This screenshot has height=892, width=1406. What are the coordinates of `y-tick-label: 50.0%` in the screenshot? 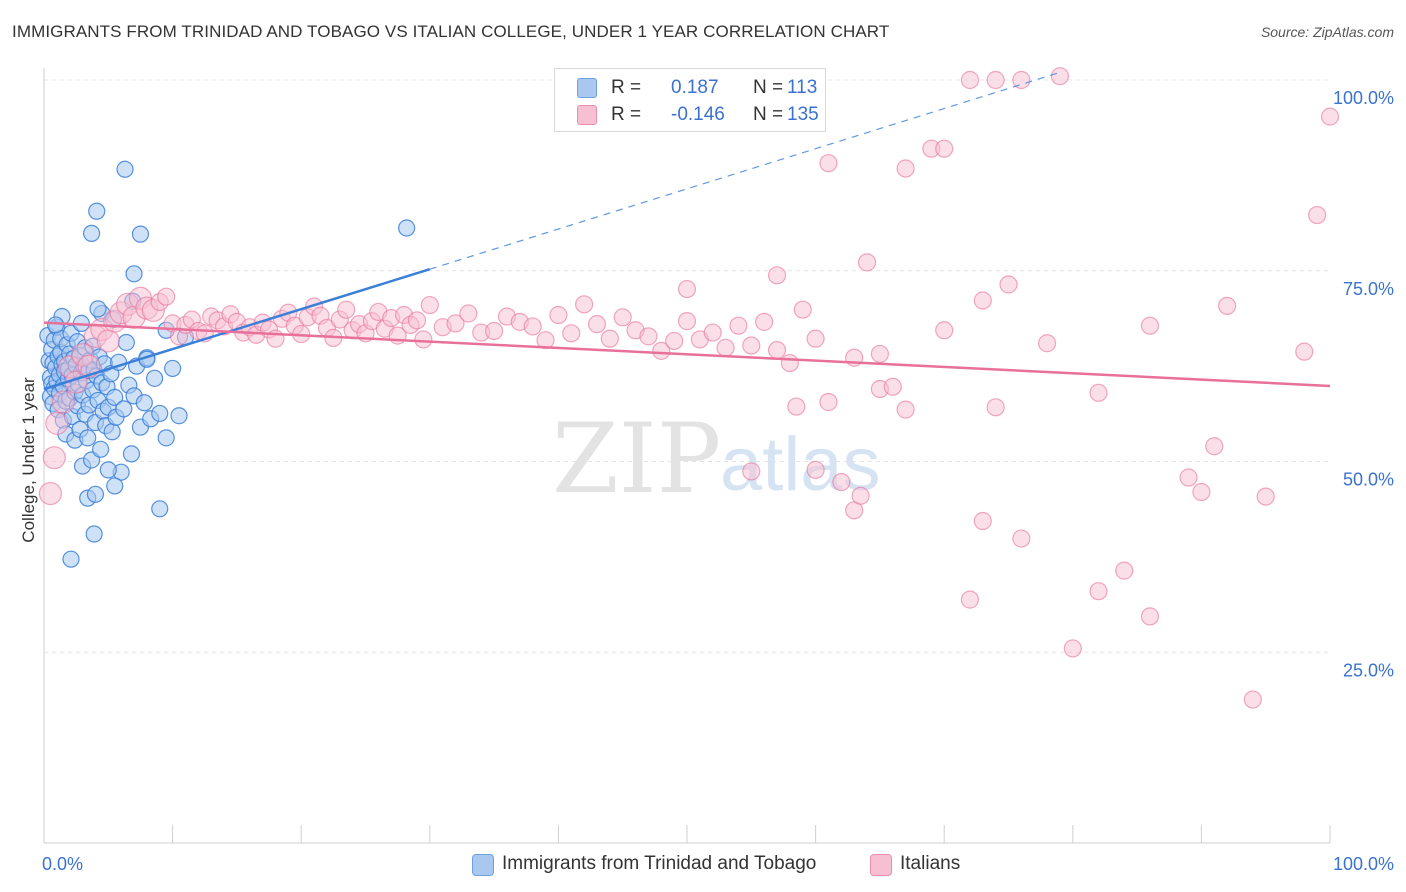 It's located at (1368, 480).